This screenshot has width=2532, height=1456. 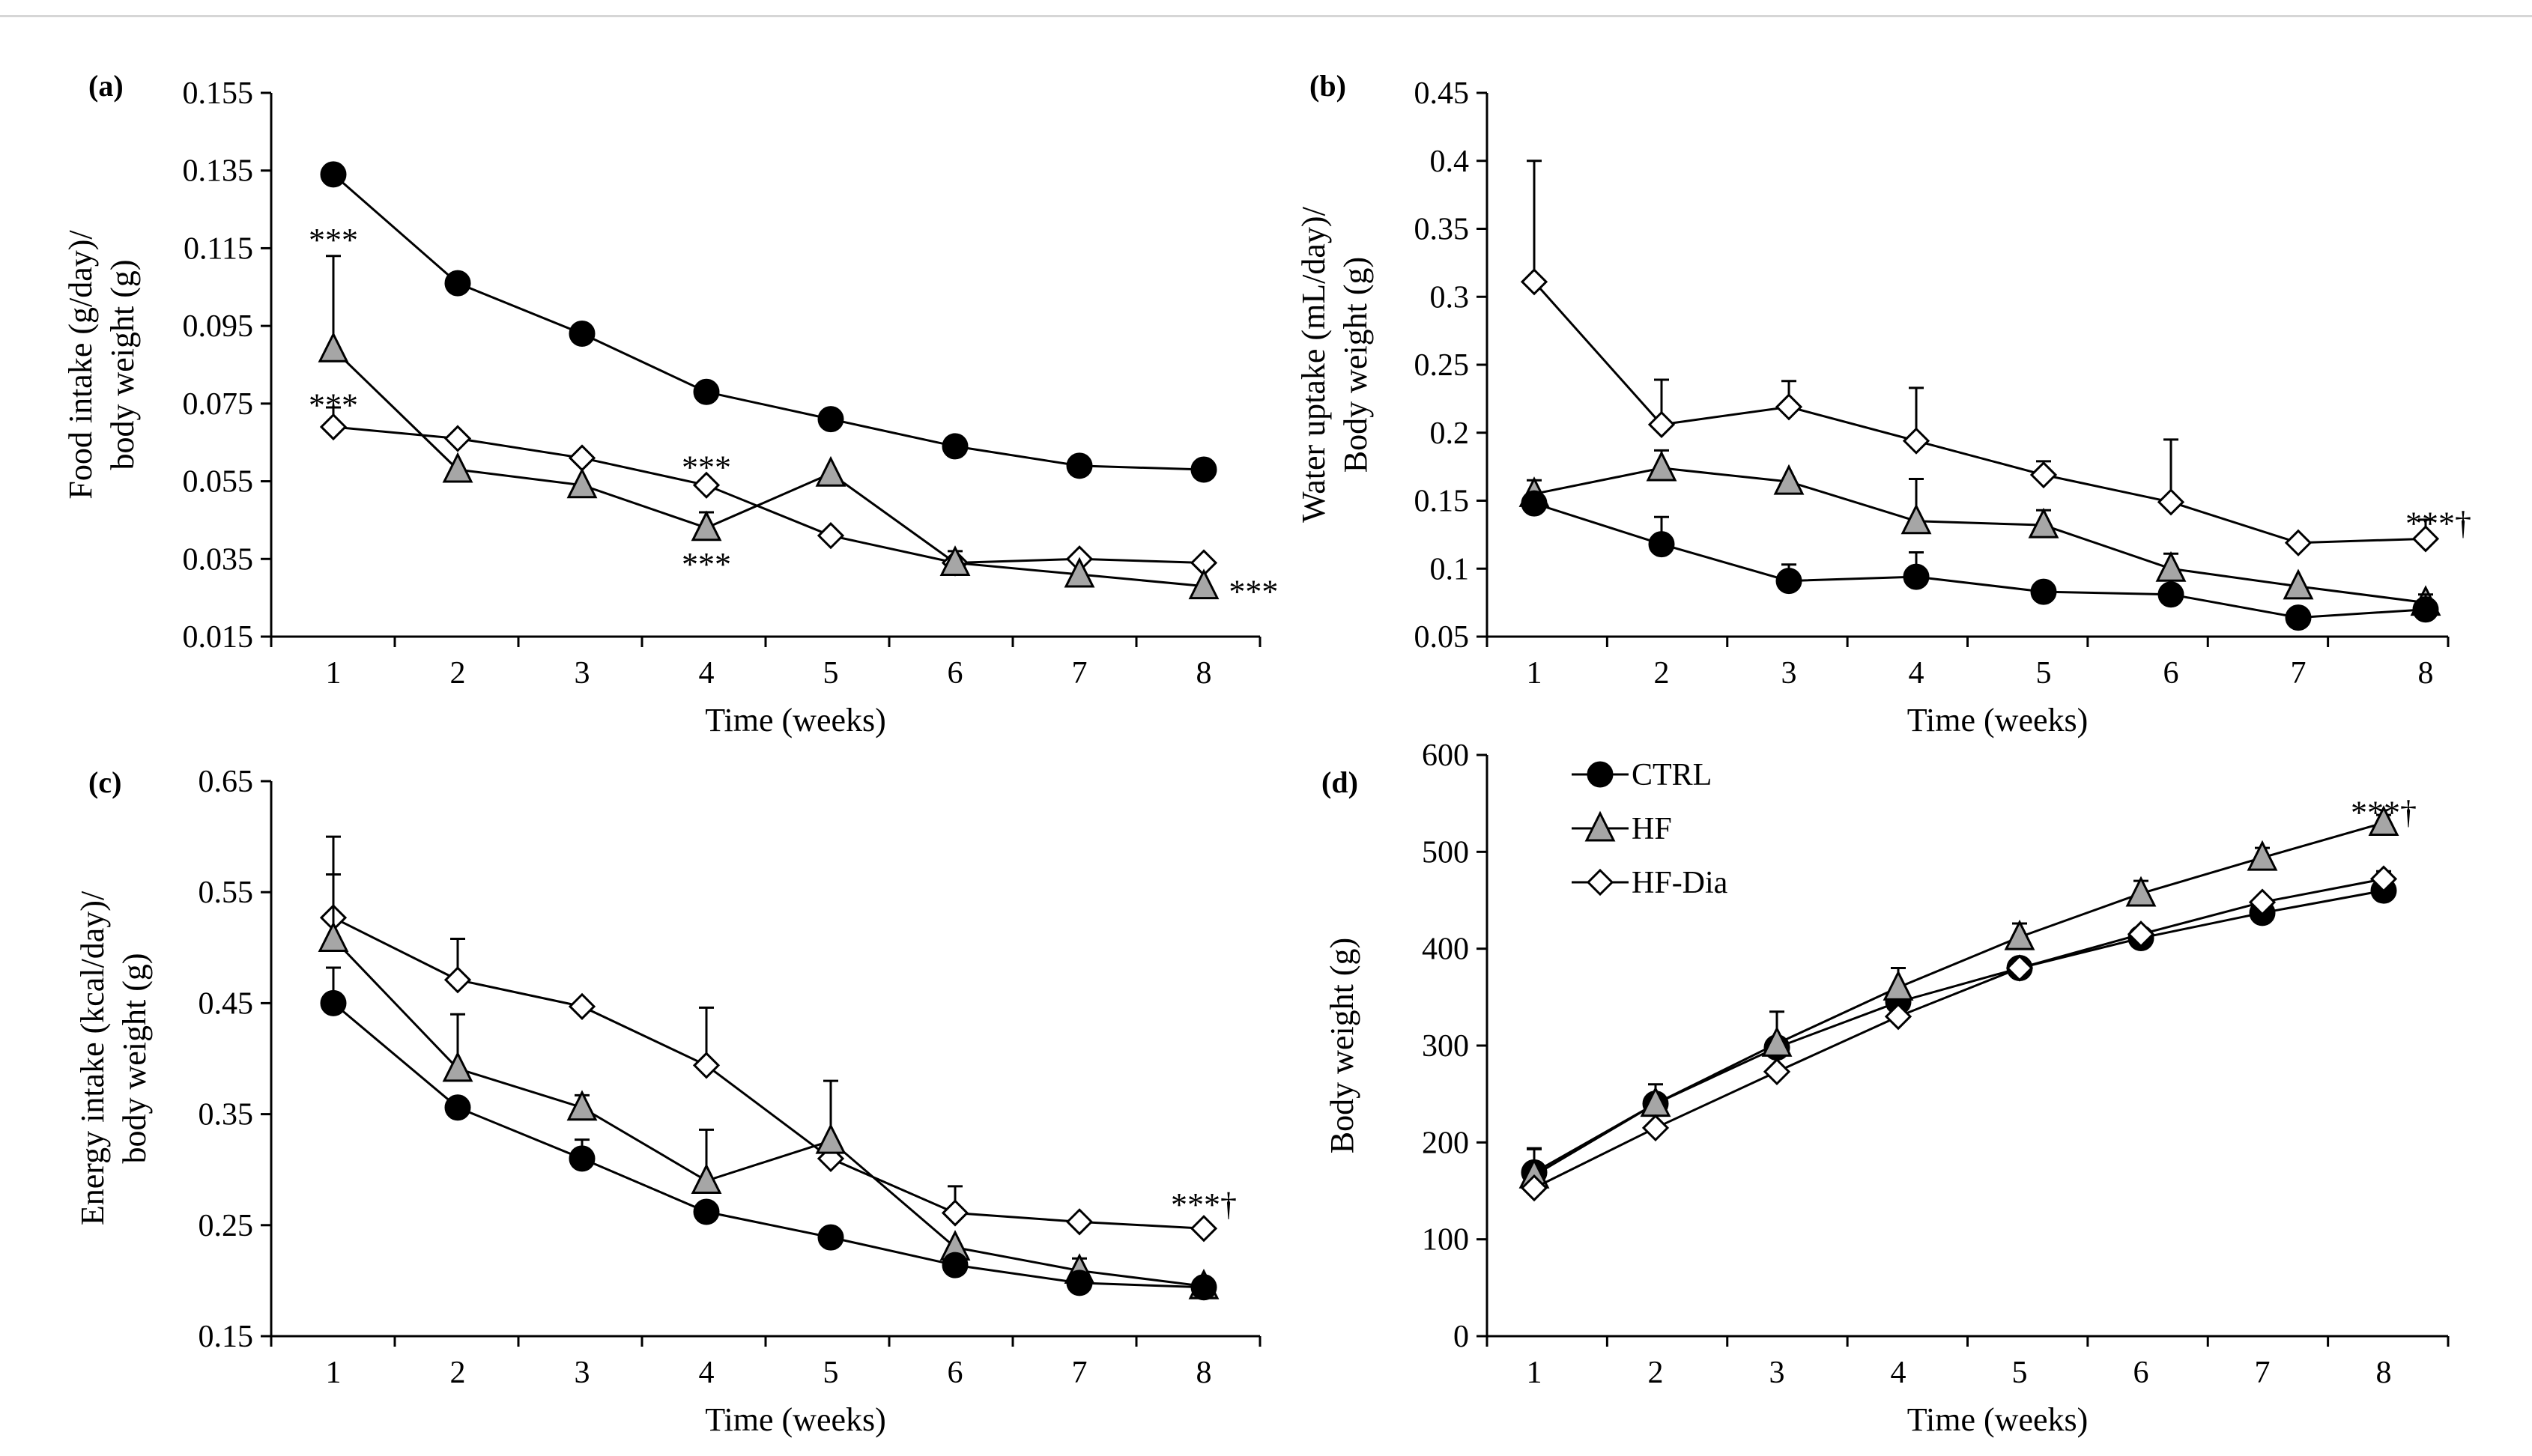 What do you see at coordinates (1600, 882) in the screenshot?
I see `legend-marker-hfdia` at bounding box center [1600, 882].